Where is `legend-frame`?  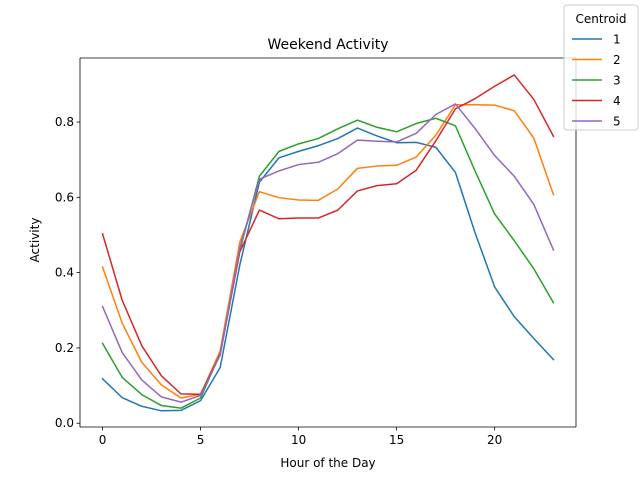
legend-frame is located at coordinates (601, 67).